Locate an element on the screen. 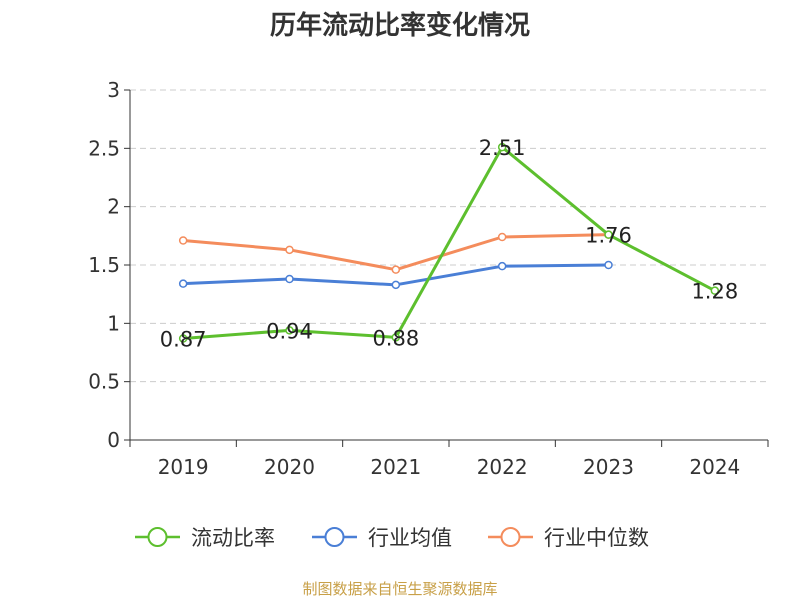 Image resolution: width=800 pixels, height=600 pixels. source-note: 制图数据来自恒生聚源数据库 is located at coordinates (400, 589).